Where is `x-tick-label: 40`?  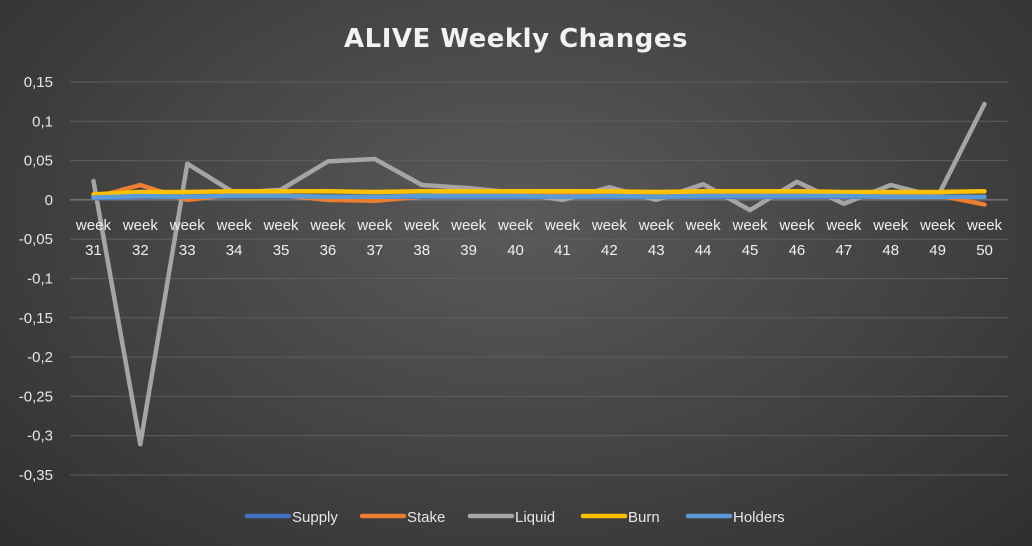
x-tick-label: 40 is located at coordinates (515, 250).